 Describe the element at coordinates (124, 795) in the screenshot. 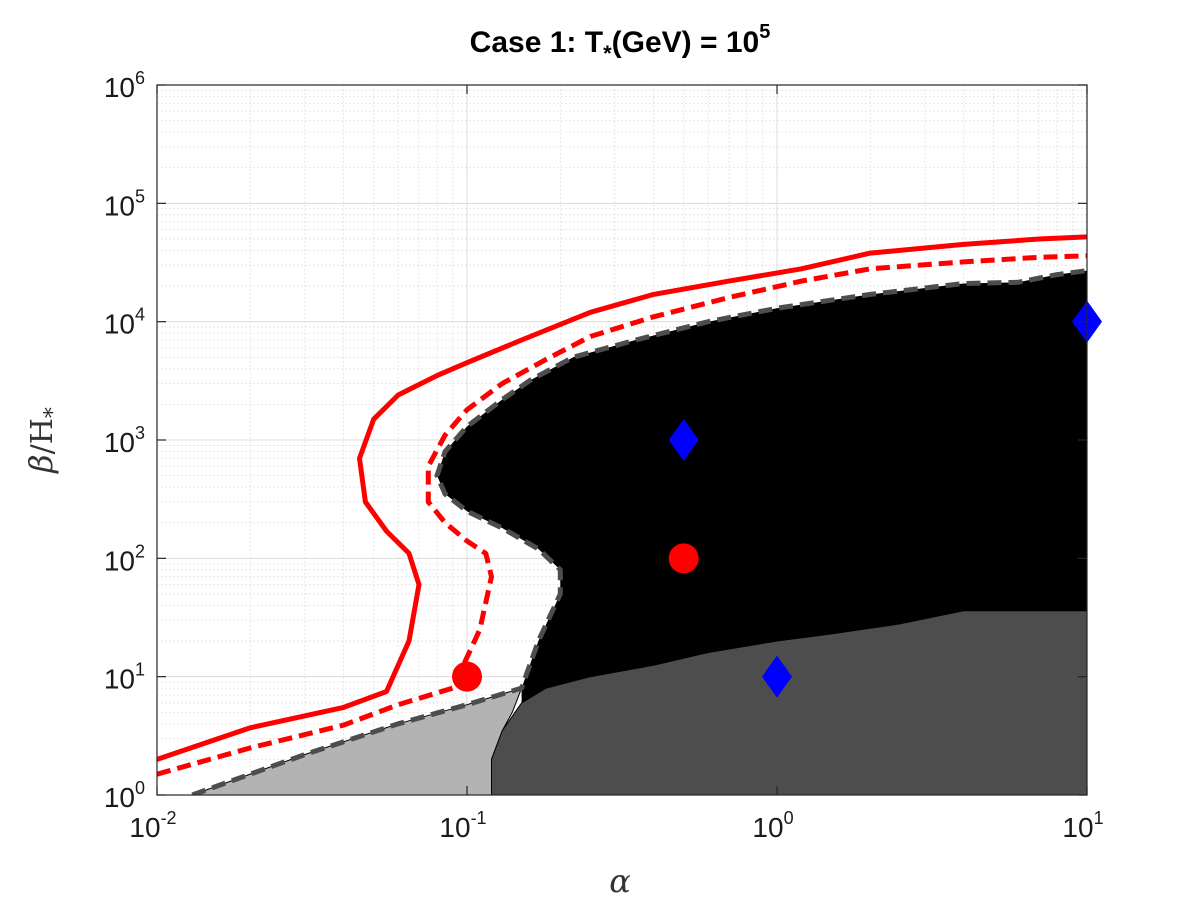

I see `y-tick-label: 10⁰` at that location.